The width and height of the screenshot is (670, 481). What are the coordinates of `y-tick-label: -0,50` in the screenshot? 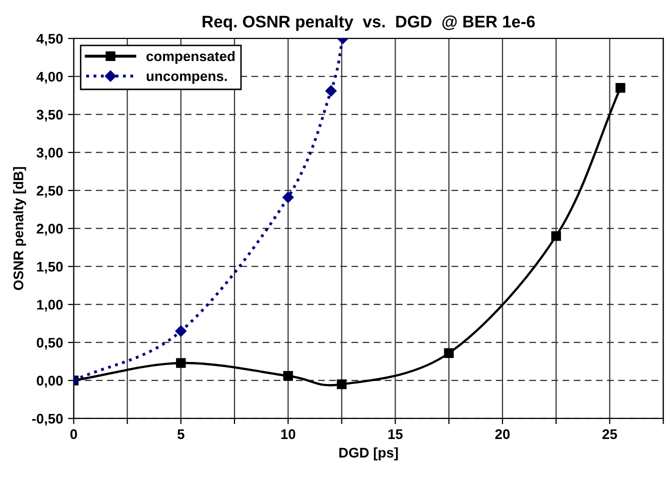 It's located at (47, 420).